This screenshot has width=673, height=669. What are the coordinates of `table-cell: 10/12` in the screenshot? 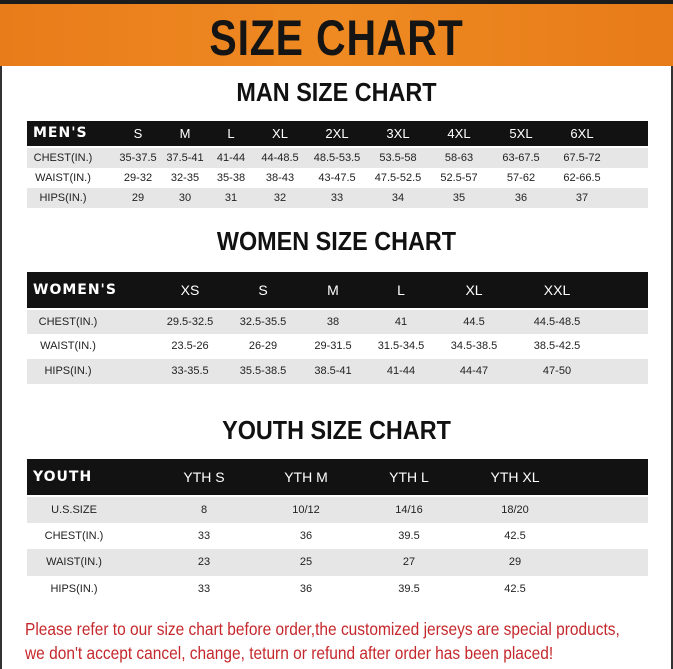 It's located at (306, 509).